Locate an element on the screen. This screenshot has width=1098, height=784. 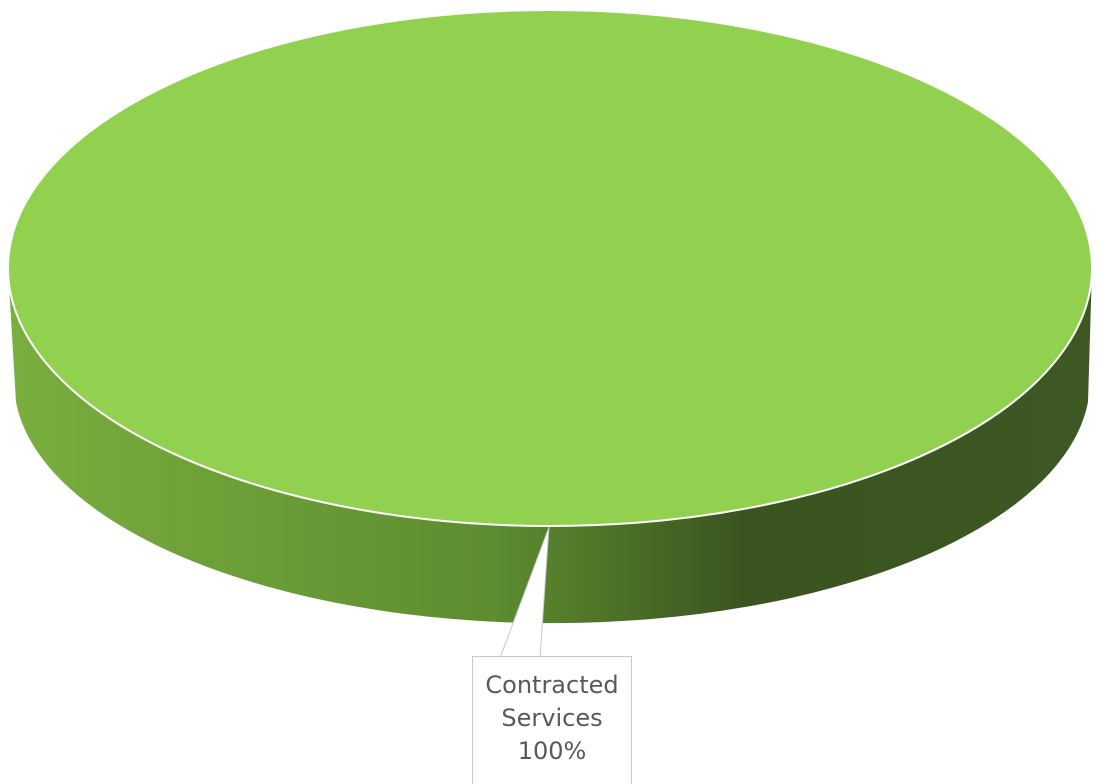
data-label-contracted-services: Contracted Services 100% is located at coordinates (552, 720).